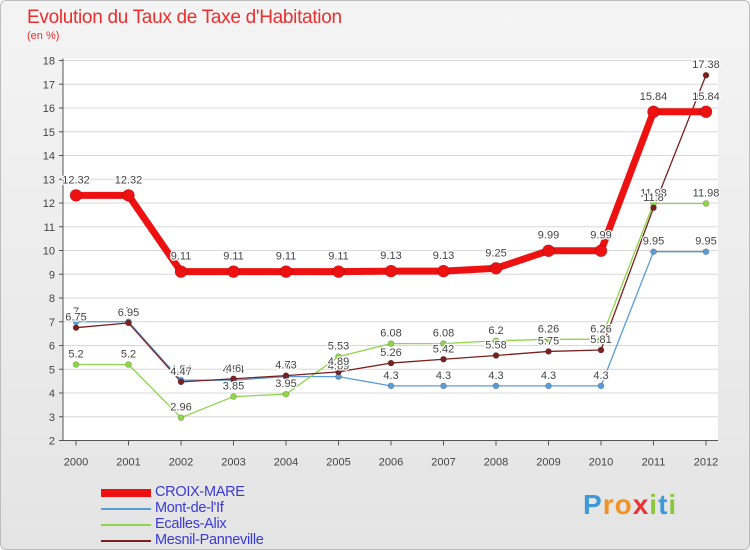 The height and width of the screenshot is (550, 750). Describe the element at coordinates (641, 504) in the screenshot. I see `logo-letter: x` at that location.